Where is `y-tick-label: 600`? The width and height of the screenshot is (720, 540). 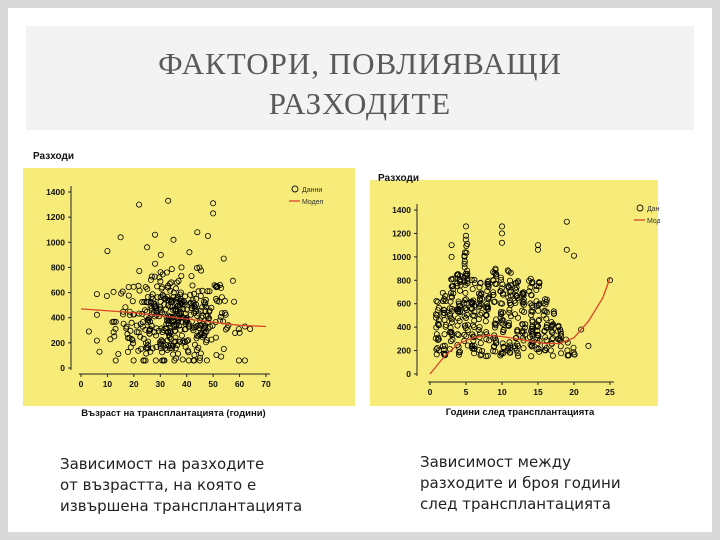 y-tick-label: 600 is located at coordinates (58, 293).